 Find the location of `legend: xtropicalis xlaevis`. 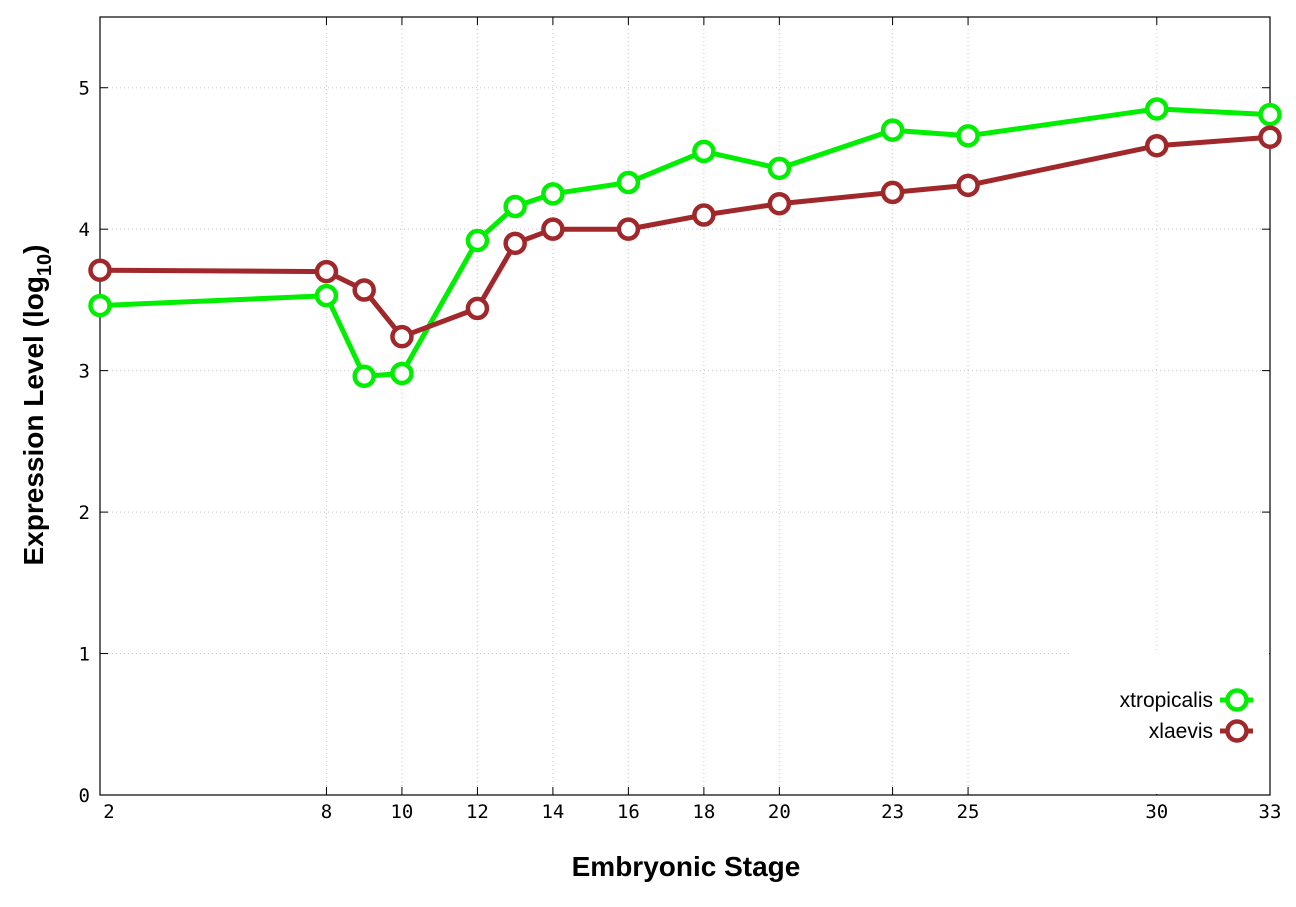

legend: xtropicalis xlaevis is located at coordinates (1170, 723).